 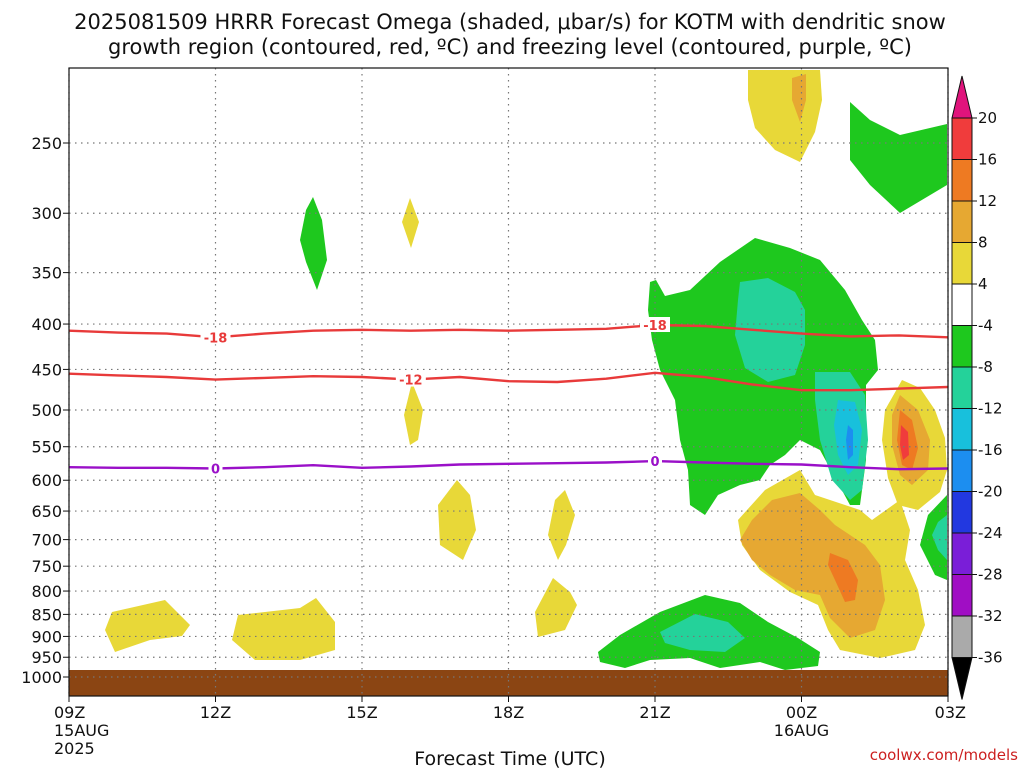 I want to click on contour-label--12: -12, so click(x=411, y=381).